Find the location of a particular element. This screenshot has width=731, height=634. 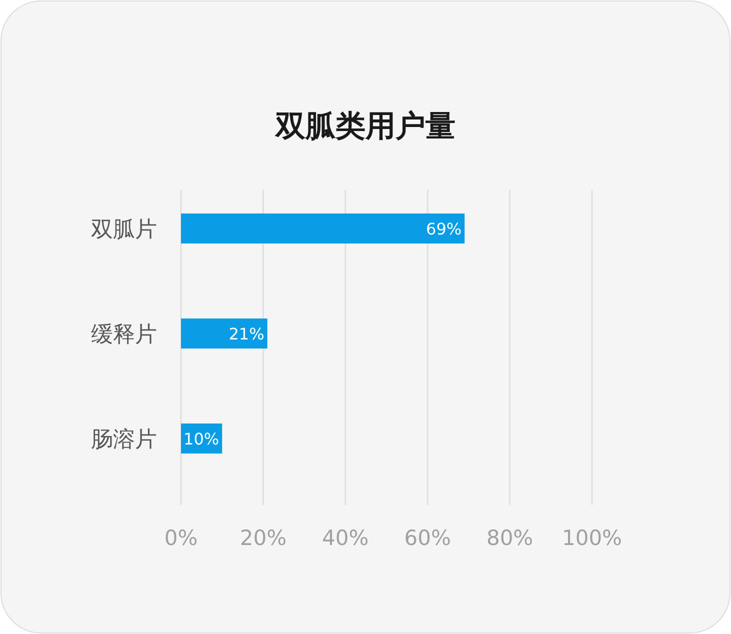

x-tick-label: 40% is located at coordinates (345, 538).